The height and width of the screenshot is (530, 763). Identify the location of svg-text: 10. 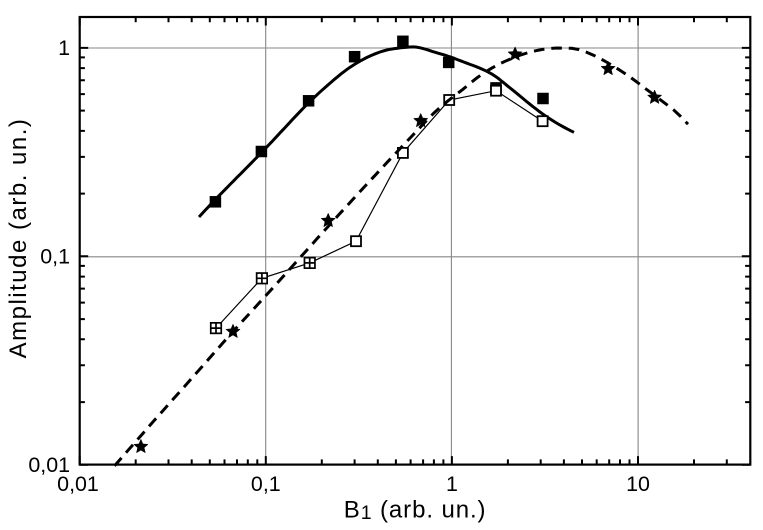
(638, 484).